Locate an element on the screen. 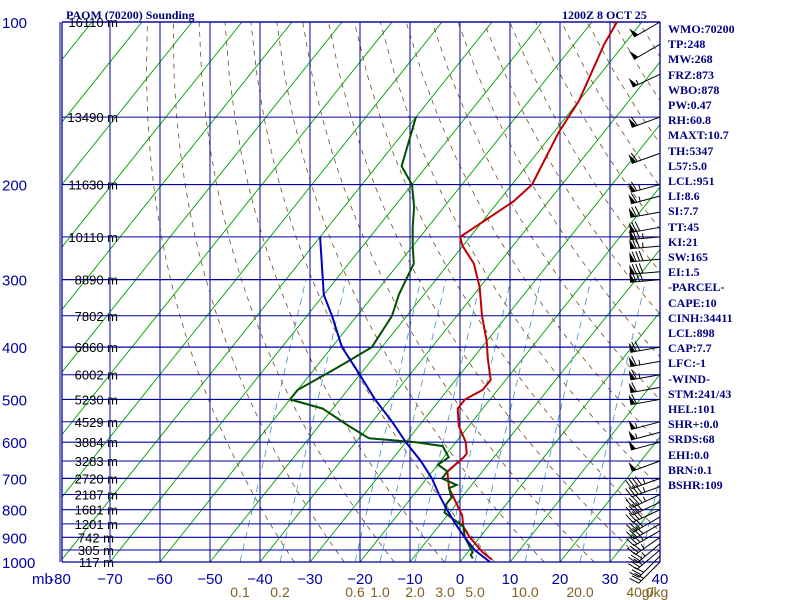 The height and width of the screenshot is (600, 800). sounding-index-item: TT:45 is located at coordinates (684, 226).